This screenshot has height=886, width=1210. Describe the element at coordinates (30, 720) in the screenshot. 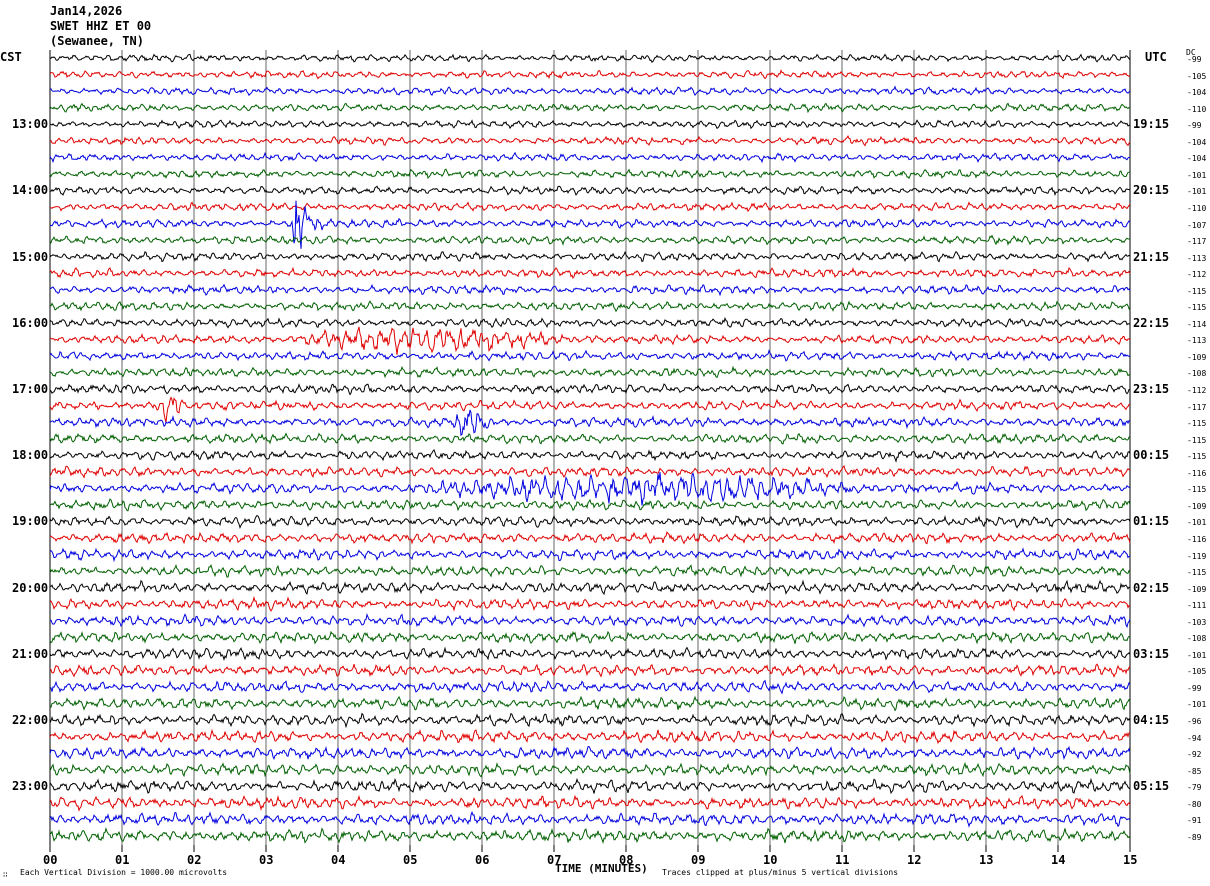

I see `left-hour-label: 22:00` at that location.